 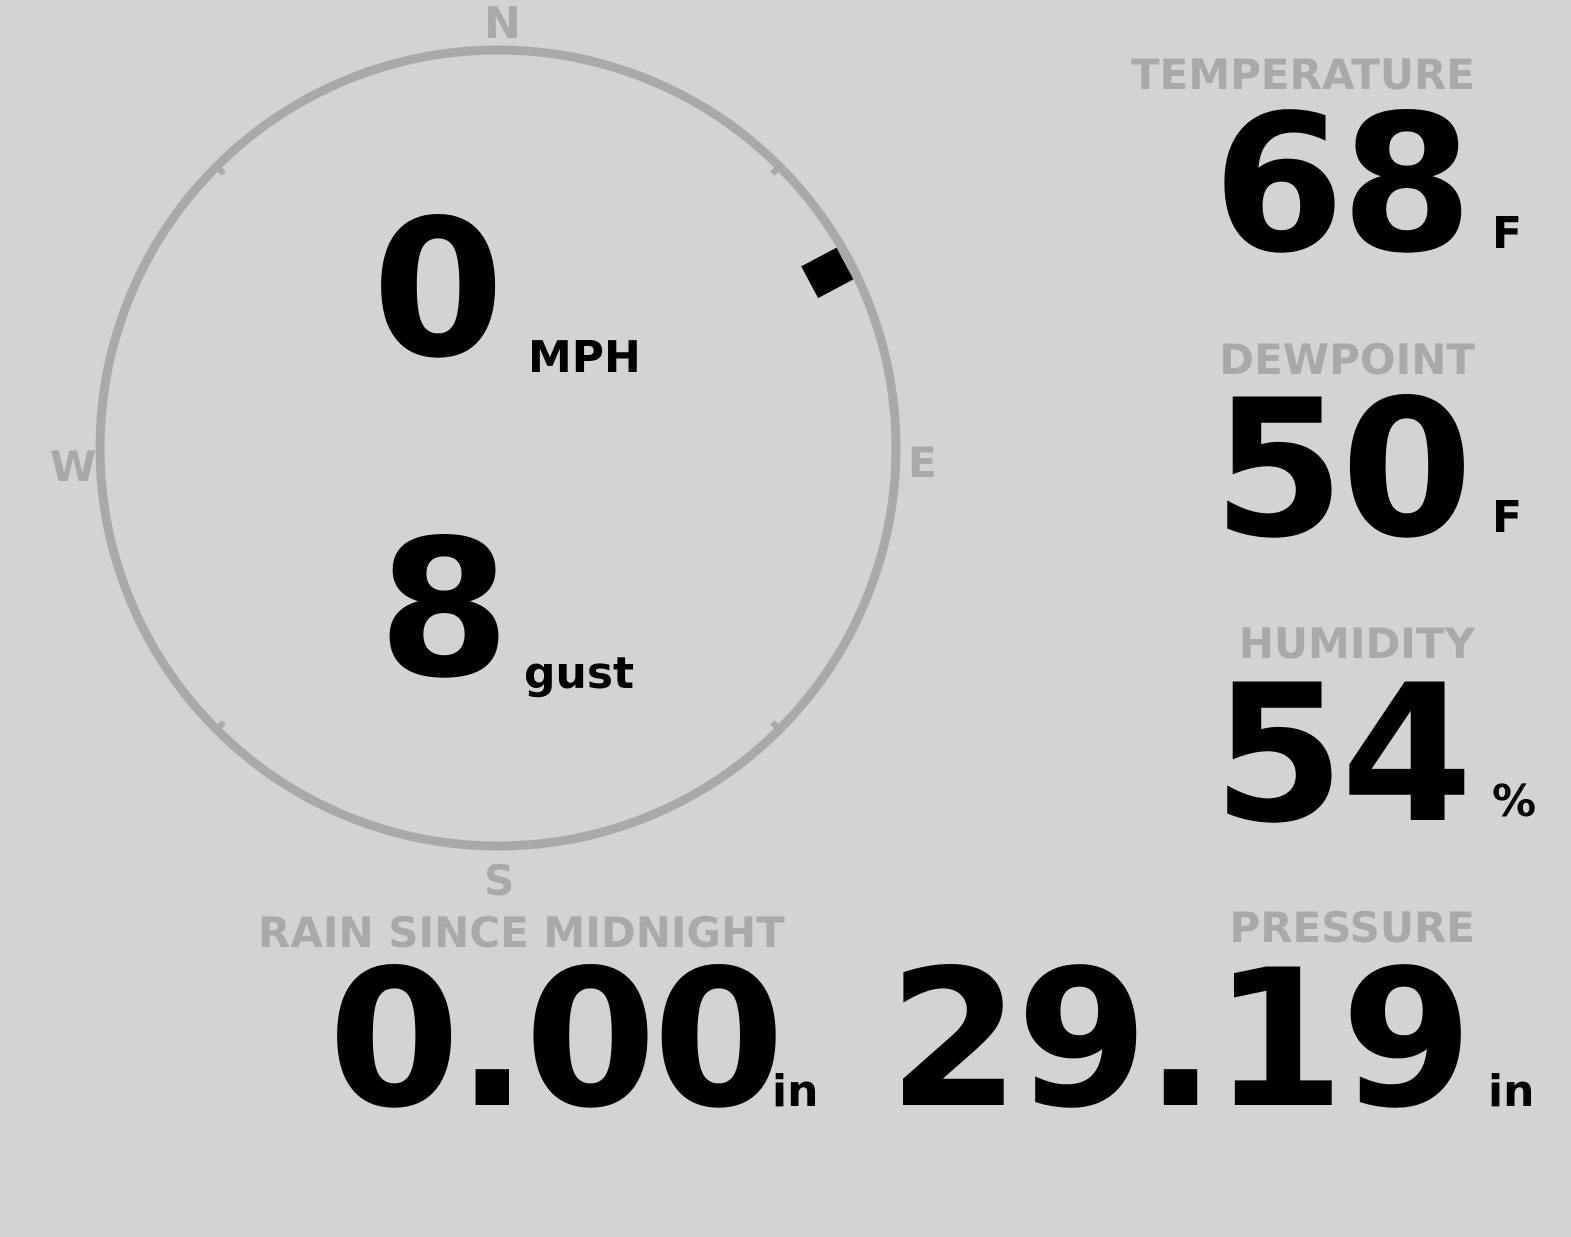 I want to click on humidity-unit: %, so click(x=1514, y=801).